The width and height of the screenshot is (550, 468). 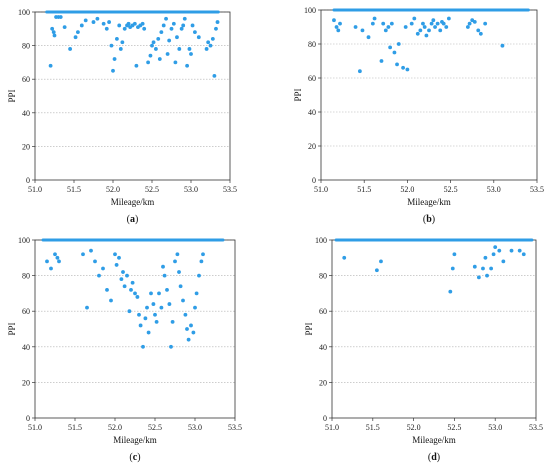 What do you see at coordinates (373, 427) in the screenshot?
I see `x-tick-label-d-1: 51.5` at bounding box center [373, 427].